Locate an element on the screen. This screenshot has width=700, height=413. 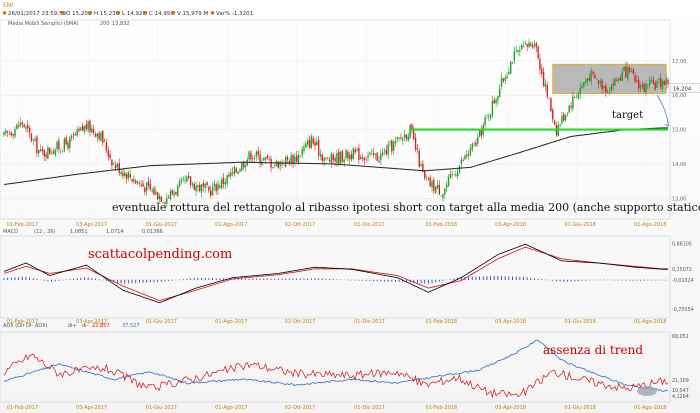
macd-x-tick: 01-Giu-2017 is located at coordinates (161, 322).